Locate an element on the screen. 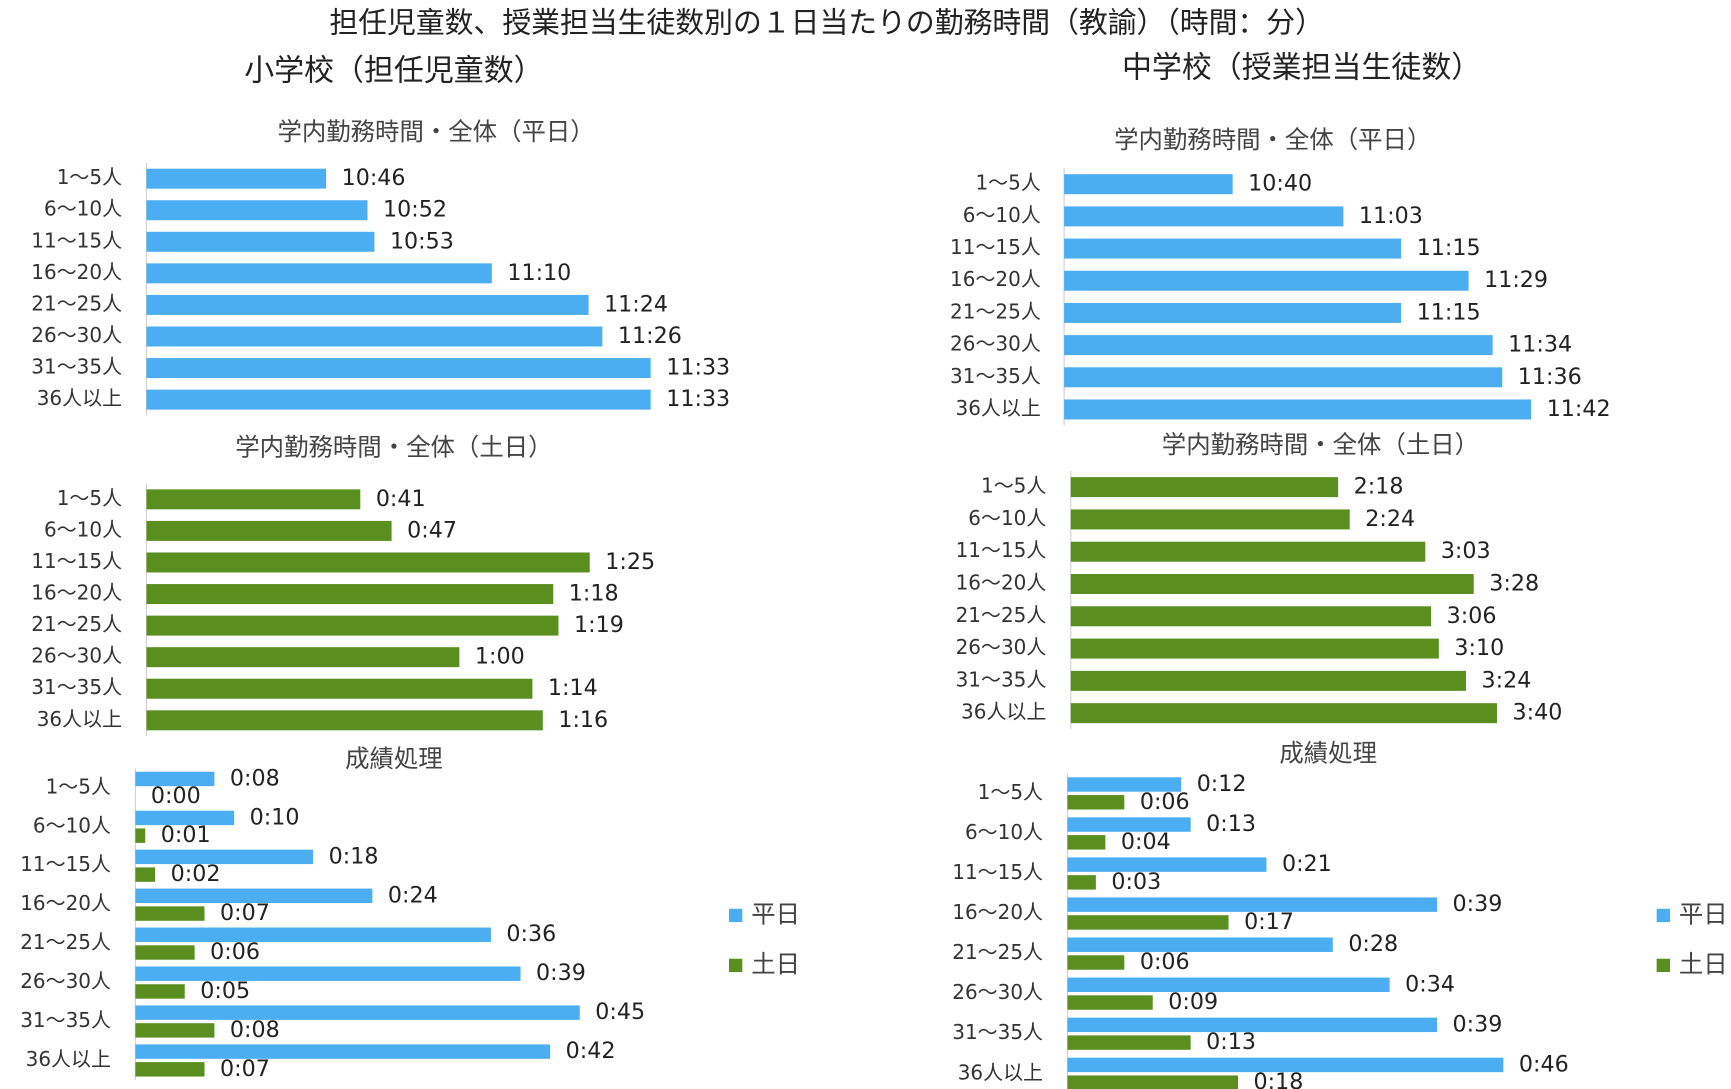  value-label: 11:15 is located at coordinates (1449, 312).